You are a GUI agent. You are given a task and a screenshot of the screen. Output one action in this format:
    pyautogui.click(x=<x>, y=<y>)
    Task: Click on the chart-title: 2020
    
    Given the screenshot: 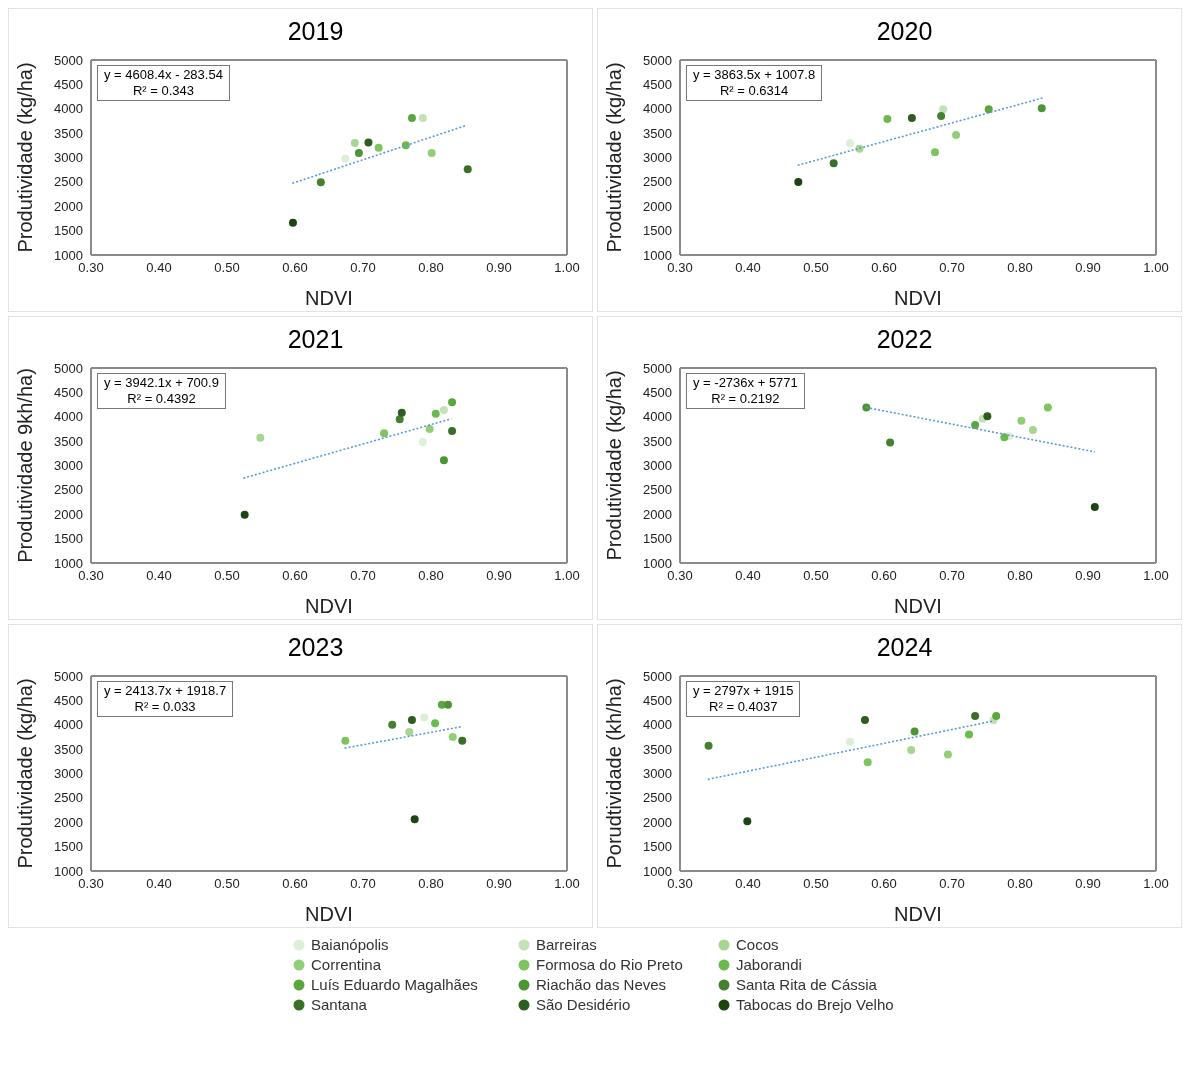 What is the action you would take?
    pyautogui.click(x=904, y=31)
    